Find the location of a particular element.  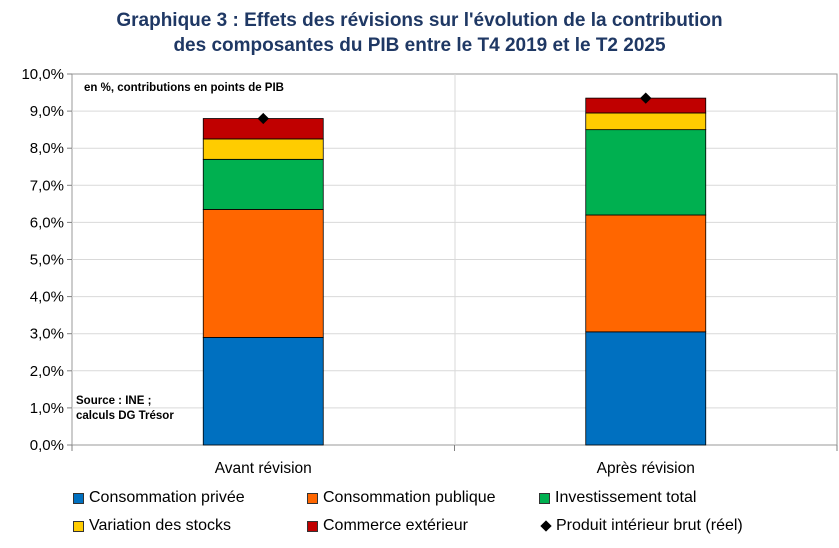

y-tick-label: 2,0% is located at coordinates (47, 371).